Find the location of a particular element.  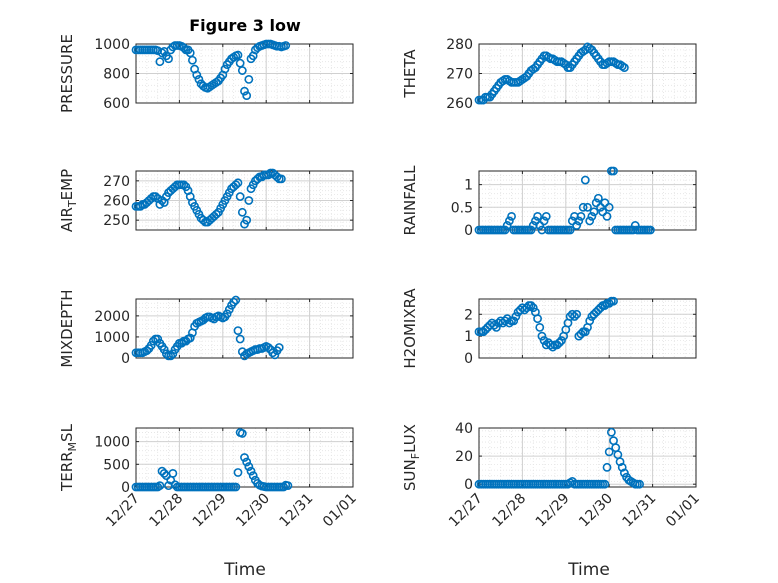

y-tick-label: 2 is located at coordinates (468, 315).